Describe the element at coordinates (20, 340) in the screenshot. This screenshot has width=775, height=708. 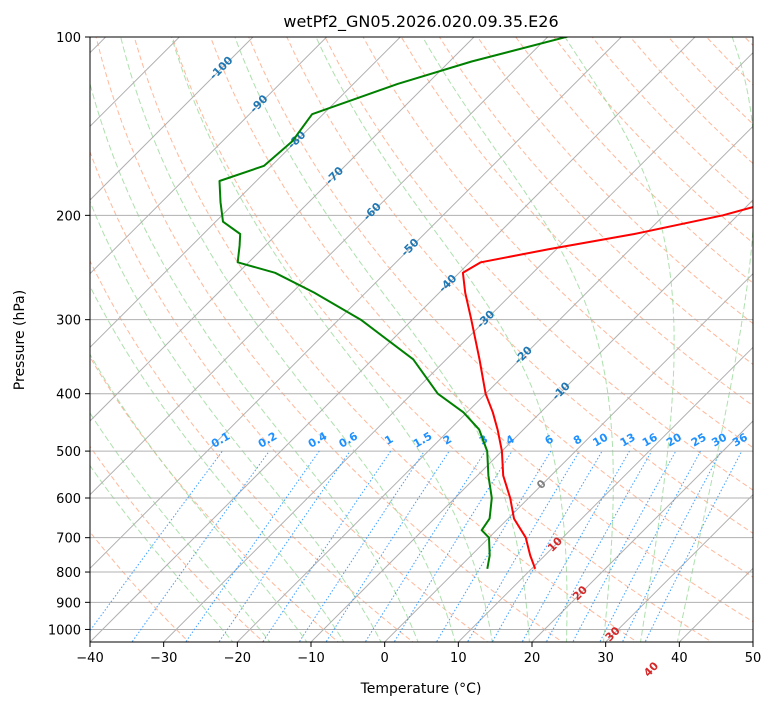
I see `y-axis-title: Pressure (hPa)` at that location.